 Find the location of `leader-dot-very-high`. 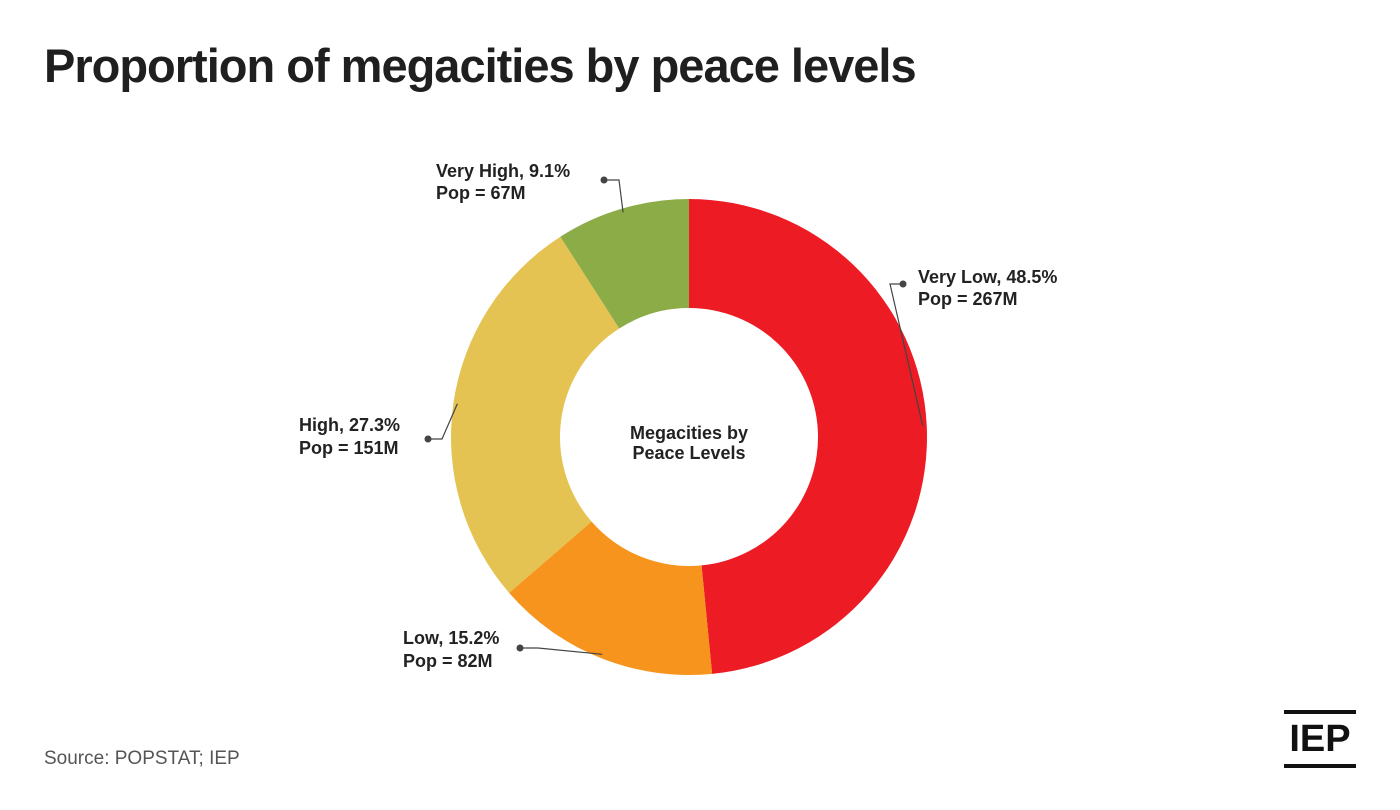

leader-dot-very-high is located at coordinates (604, 180).